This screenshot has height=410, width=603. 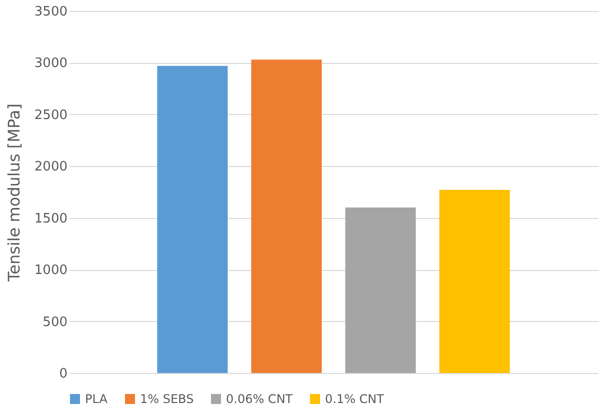 I want to click on legend-label: 0.1% CNT, so click(x=355, y=399).